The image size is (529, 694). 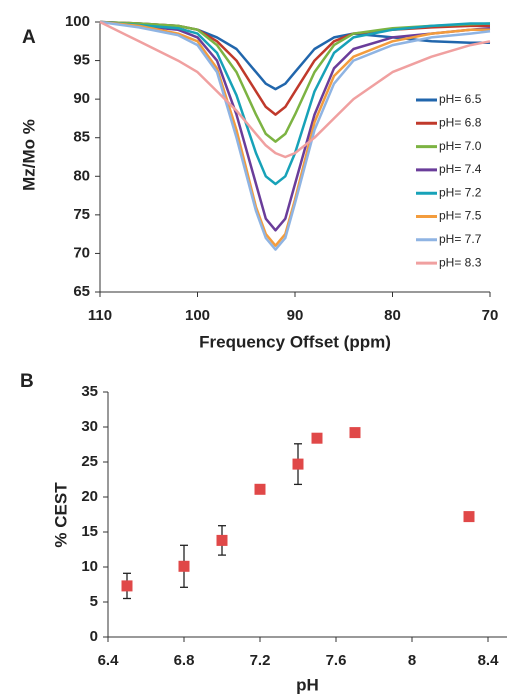 What do you see at coordinates (336, 660) in the screenshot?
I see `x-tick-label: 7.6` at bounding box center [336, 660].